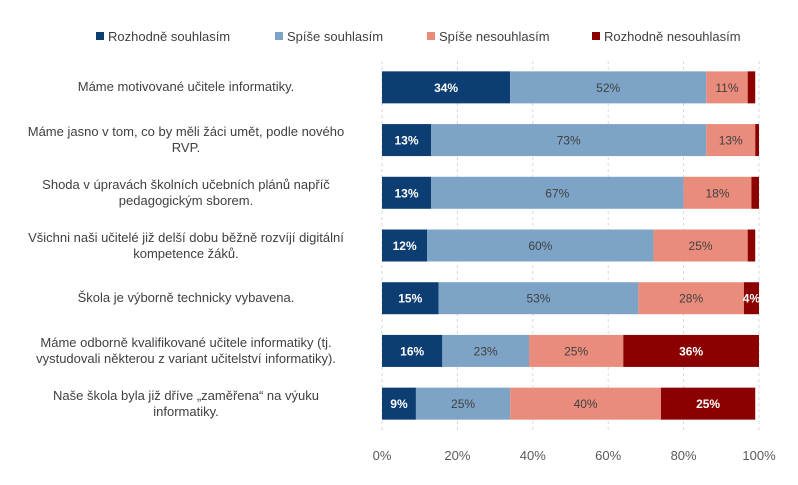 The width and height of the screenshot is (798, 485). I want to click on x-tick-label: 40%, so click(533, 455).